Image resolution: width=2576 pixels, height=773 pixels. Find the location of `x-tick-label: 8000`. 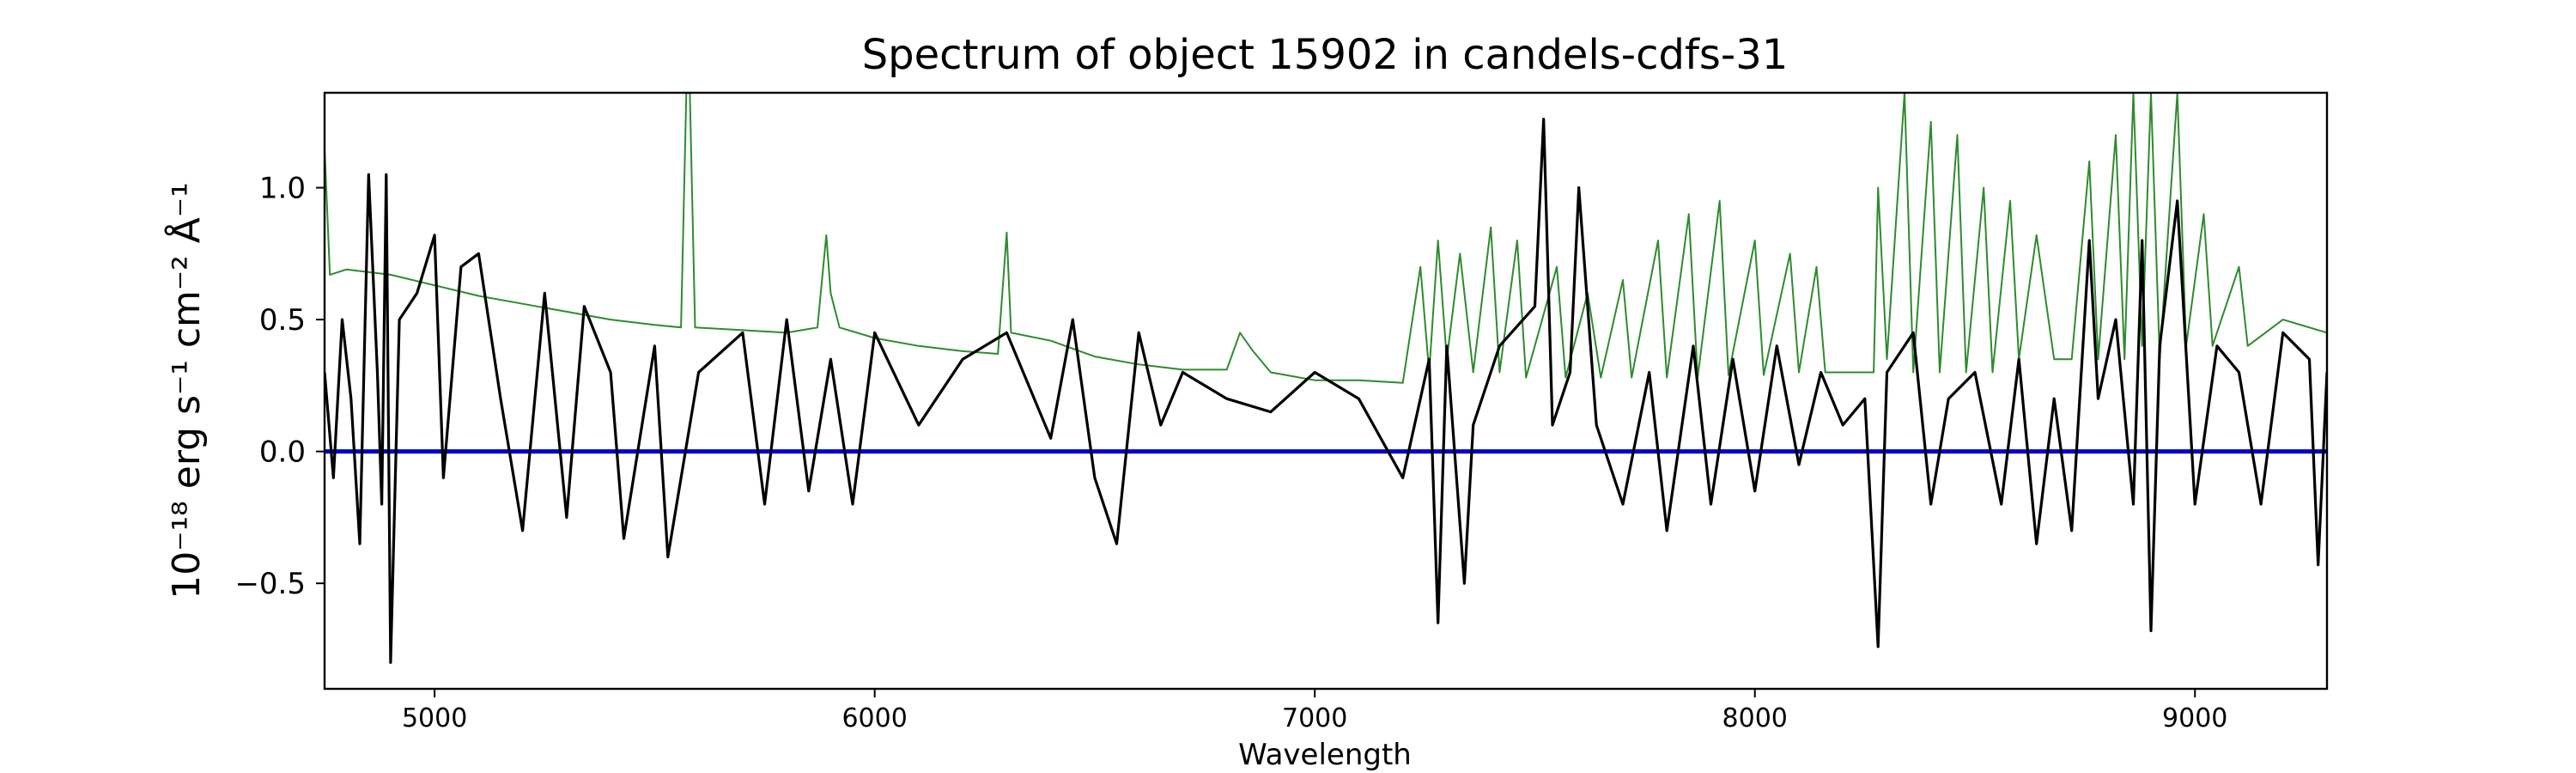

x-tick-label: 8000 is located at coordinates (1755, 718).